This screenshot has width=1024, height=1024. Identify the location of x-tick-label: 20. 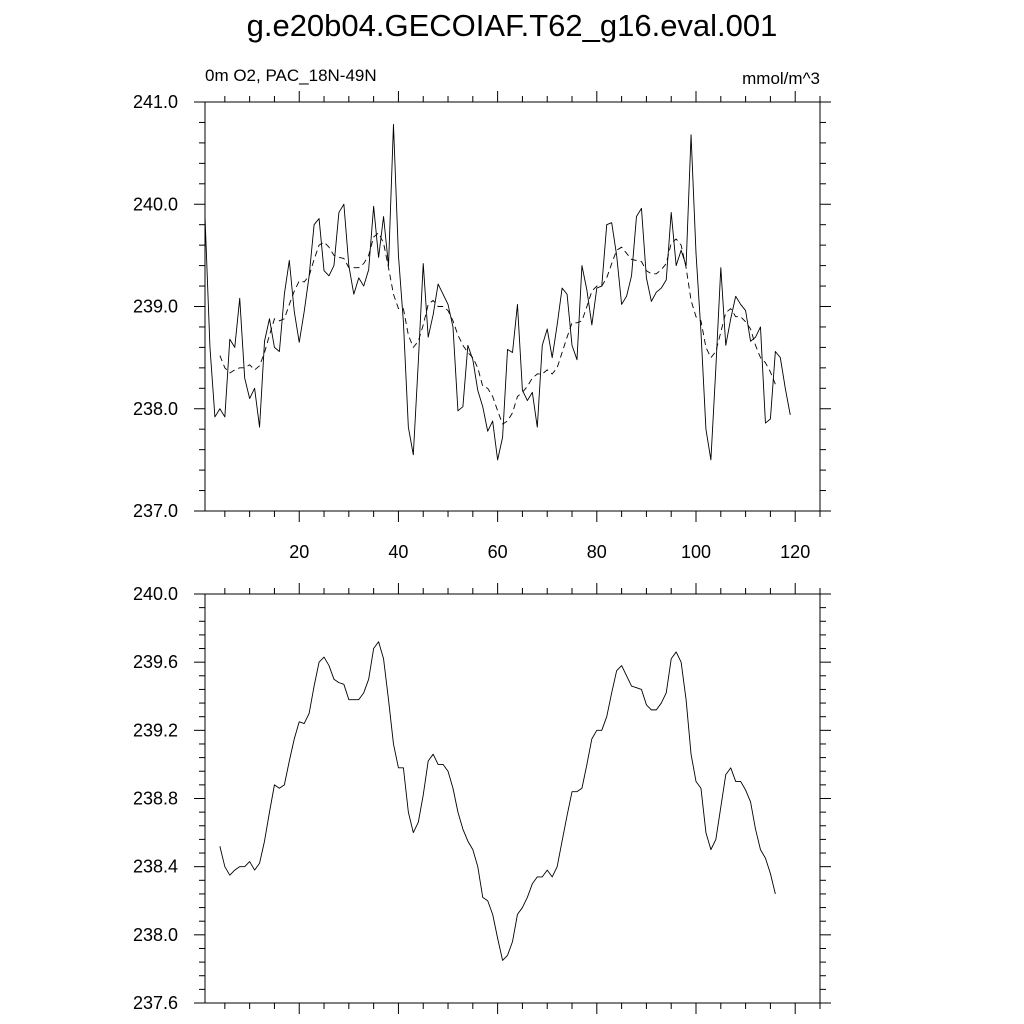
(299, 552).